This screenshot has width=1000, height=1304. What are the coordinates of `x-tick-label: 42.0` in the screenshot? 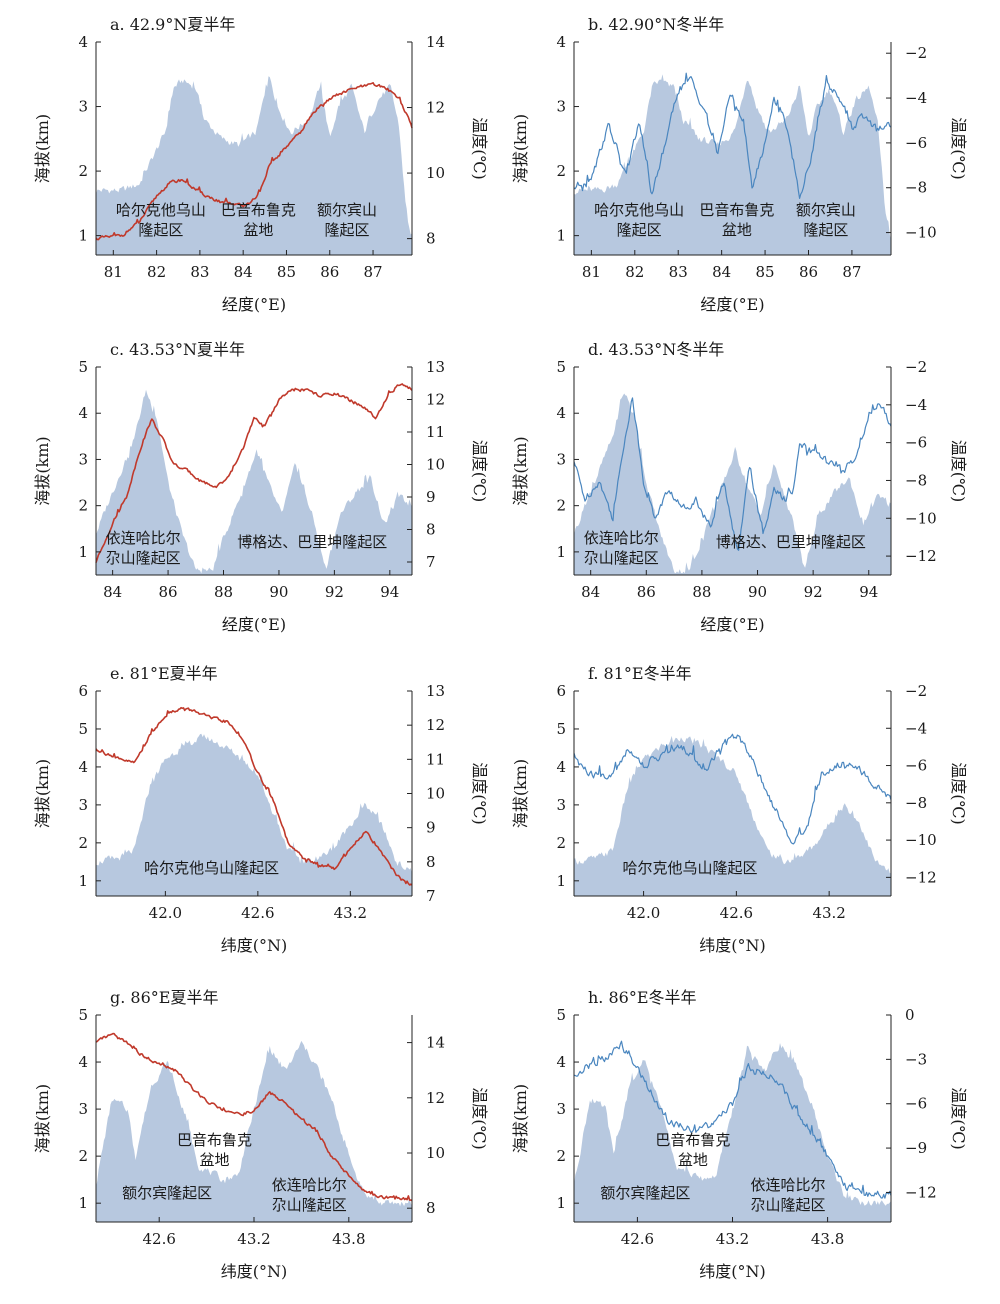 It's located at (643, 913).